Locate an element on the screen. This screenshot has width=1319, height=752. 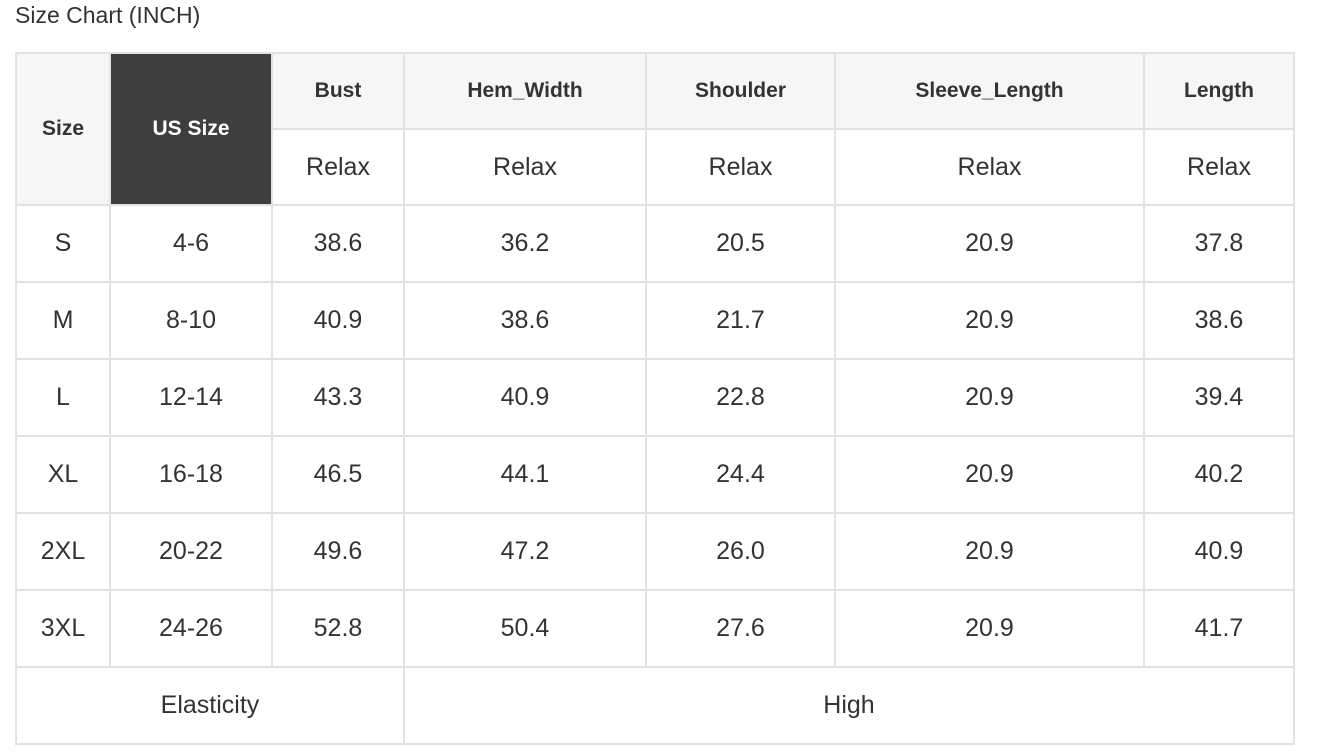
table-cell: 4-6 is located at coordinates (191, 243).